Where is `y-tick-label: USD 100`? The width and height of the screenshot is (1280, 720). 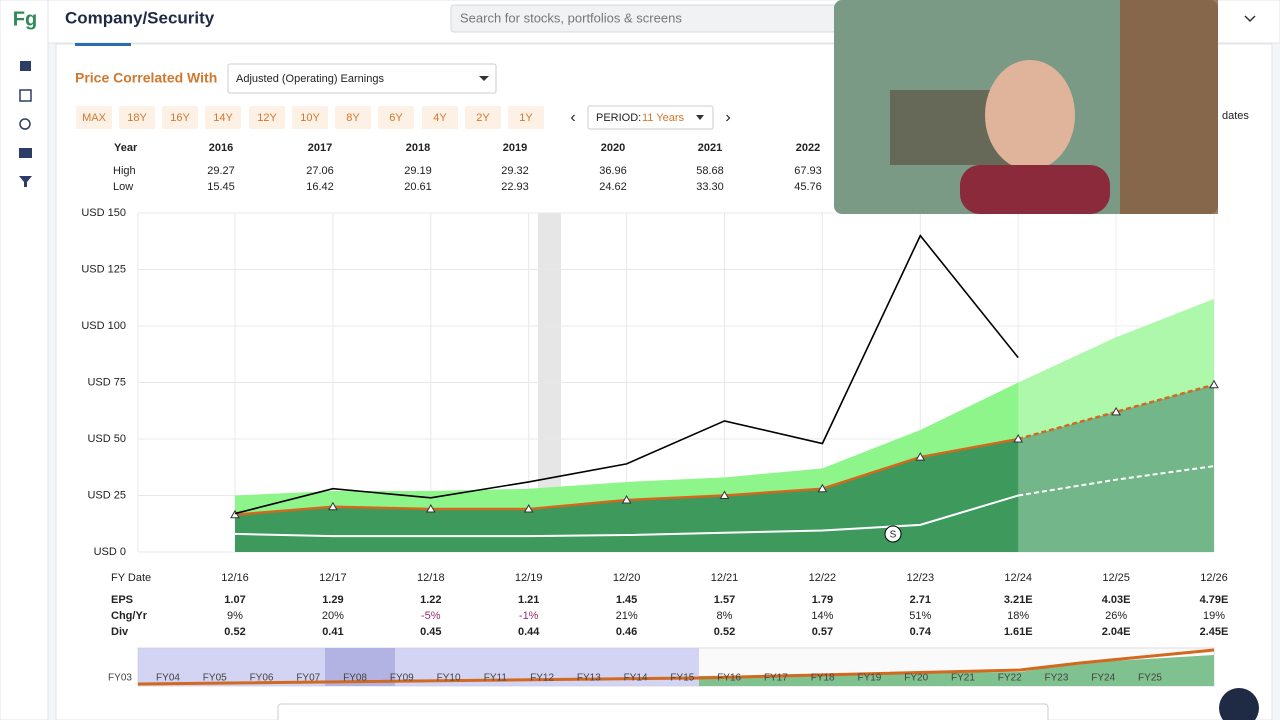 y-tick-label: USD 100 is located at coordinates (103, 326).